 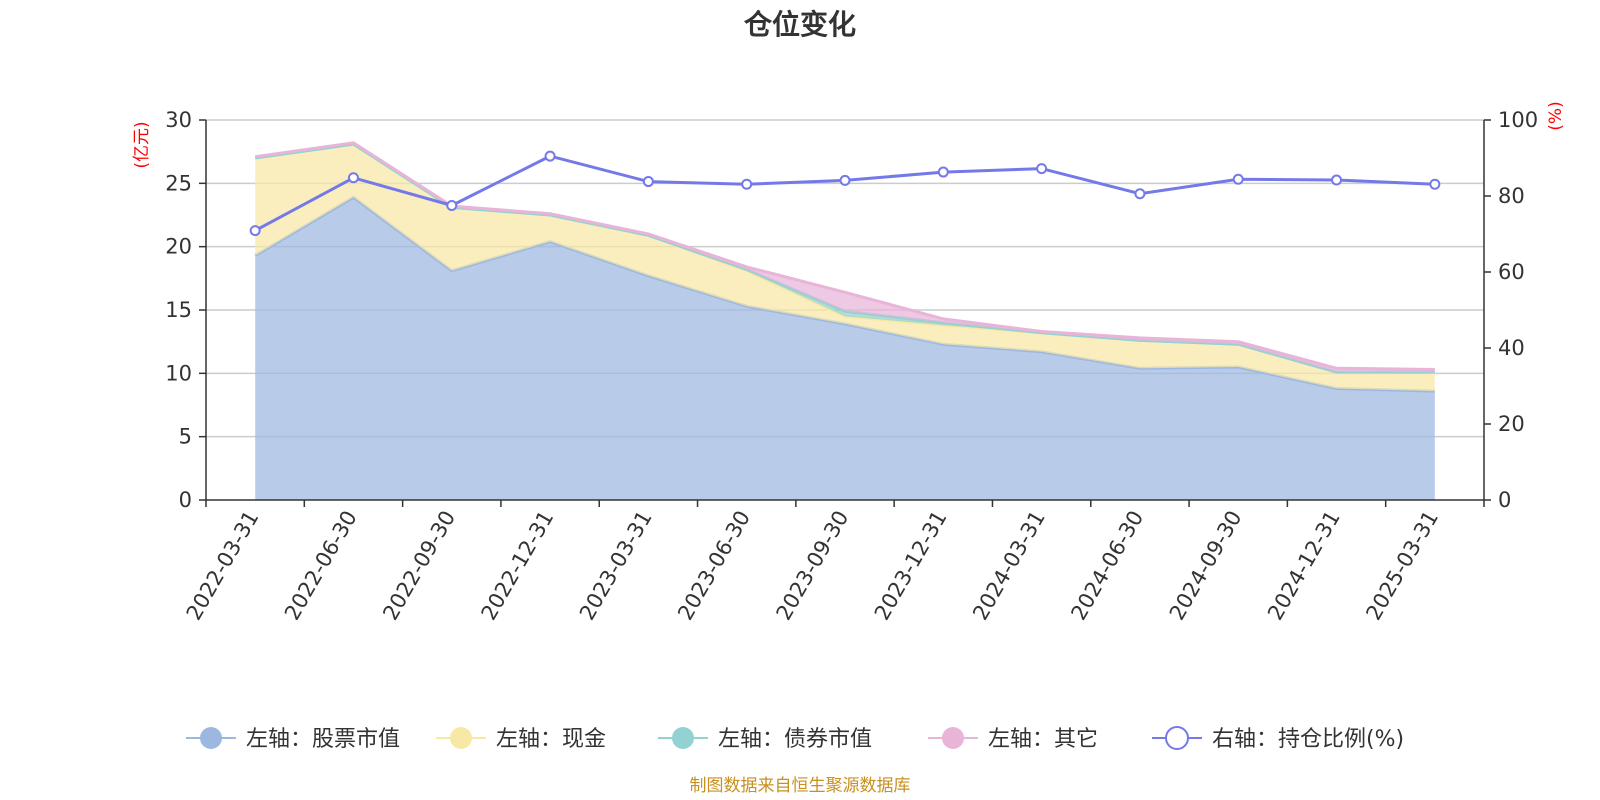 What do you see at coordinates (178, 373) in the screenshot?
I see `left-tick-label: 10` at bounding box center [178, 373].